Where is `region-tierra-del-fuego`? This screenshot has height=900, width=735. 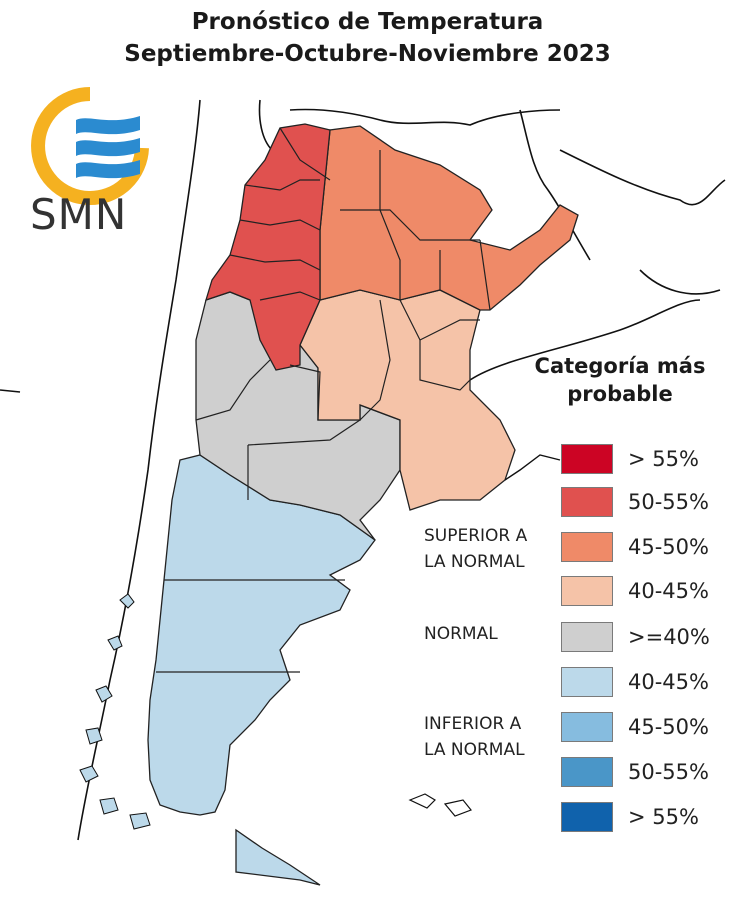 region-tierra-del-fuego is located at coordinates (278, 857).